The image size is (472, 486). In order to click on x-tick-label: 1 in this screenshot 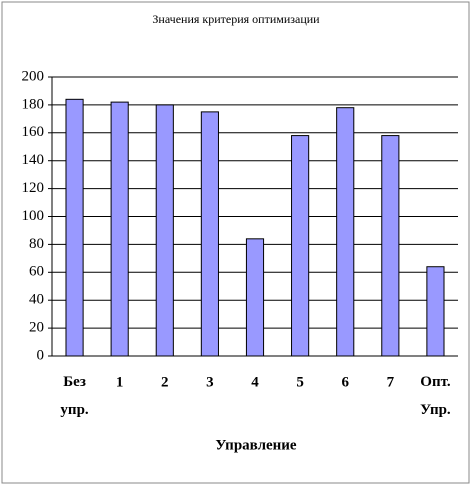, I will do `click(120, 382)`.